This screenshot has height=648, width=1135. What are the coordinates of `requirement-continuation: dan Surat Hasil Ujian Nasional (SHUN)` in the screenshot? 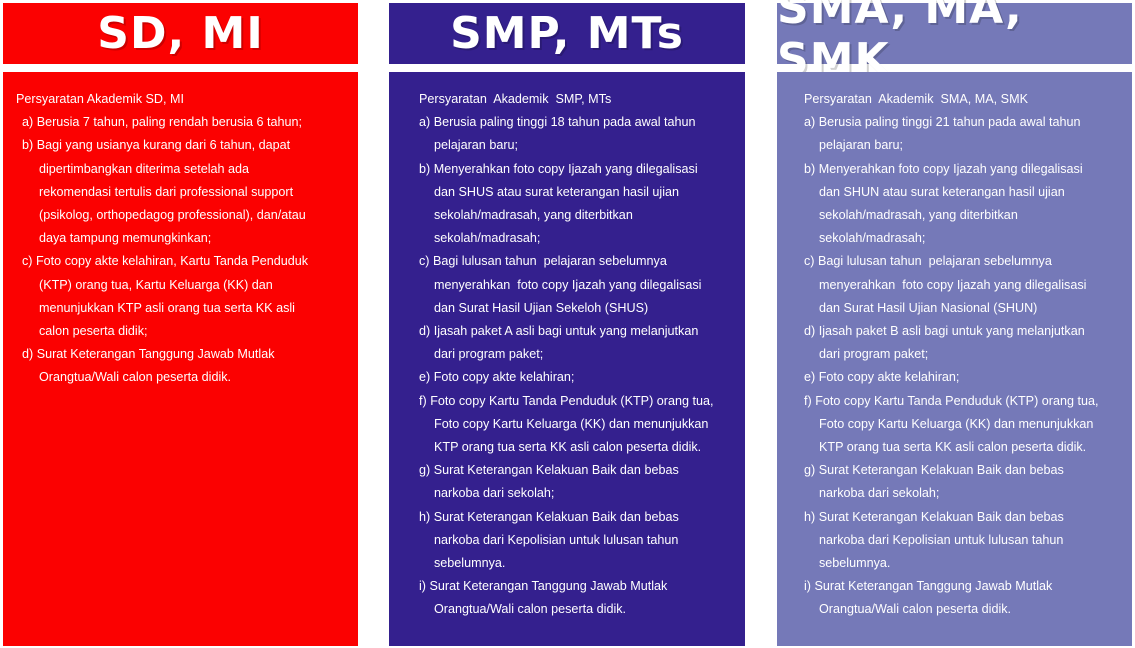 It's located at (928, 307).